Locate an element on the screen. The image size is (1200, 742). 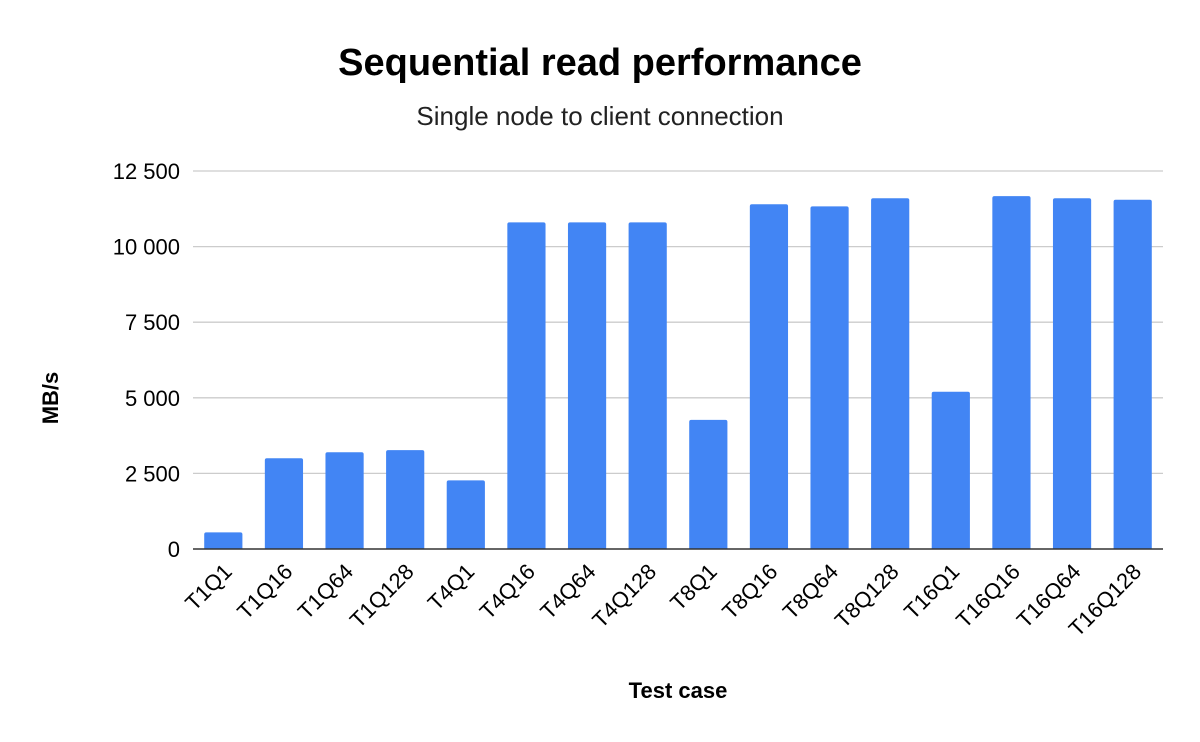
y-tick-label: 10 000 is located at coordinates (146, 247).